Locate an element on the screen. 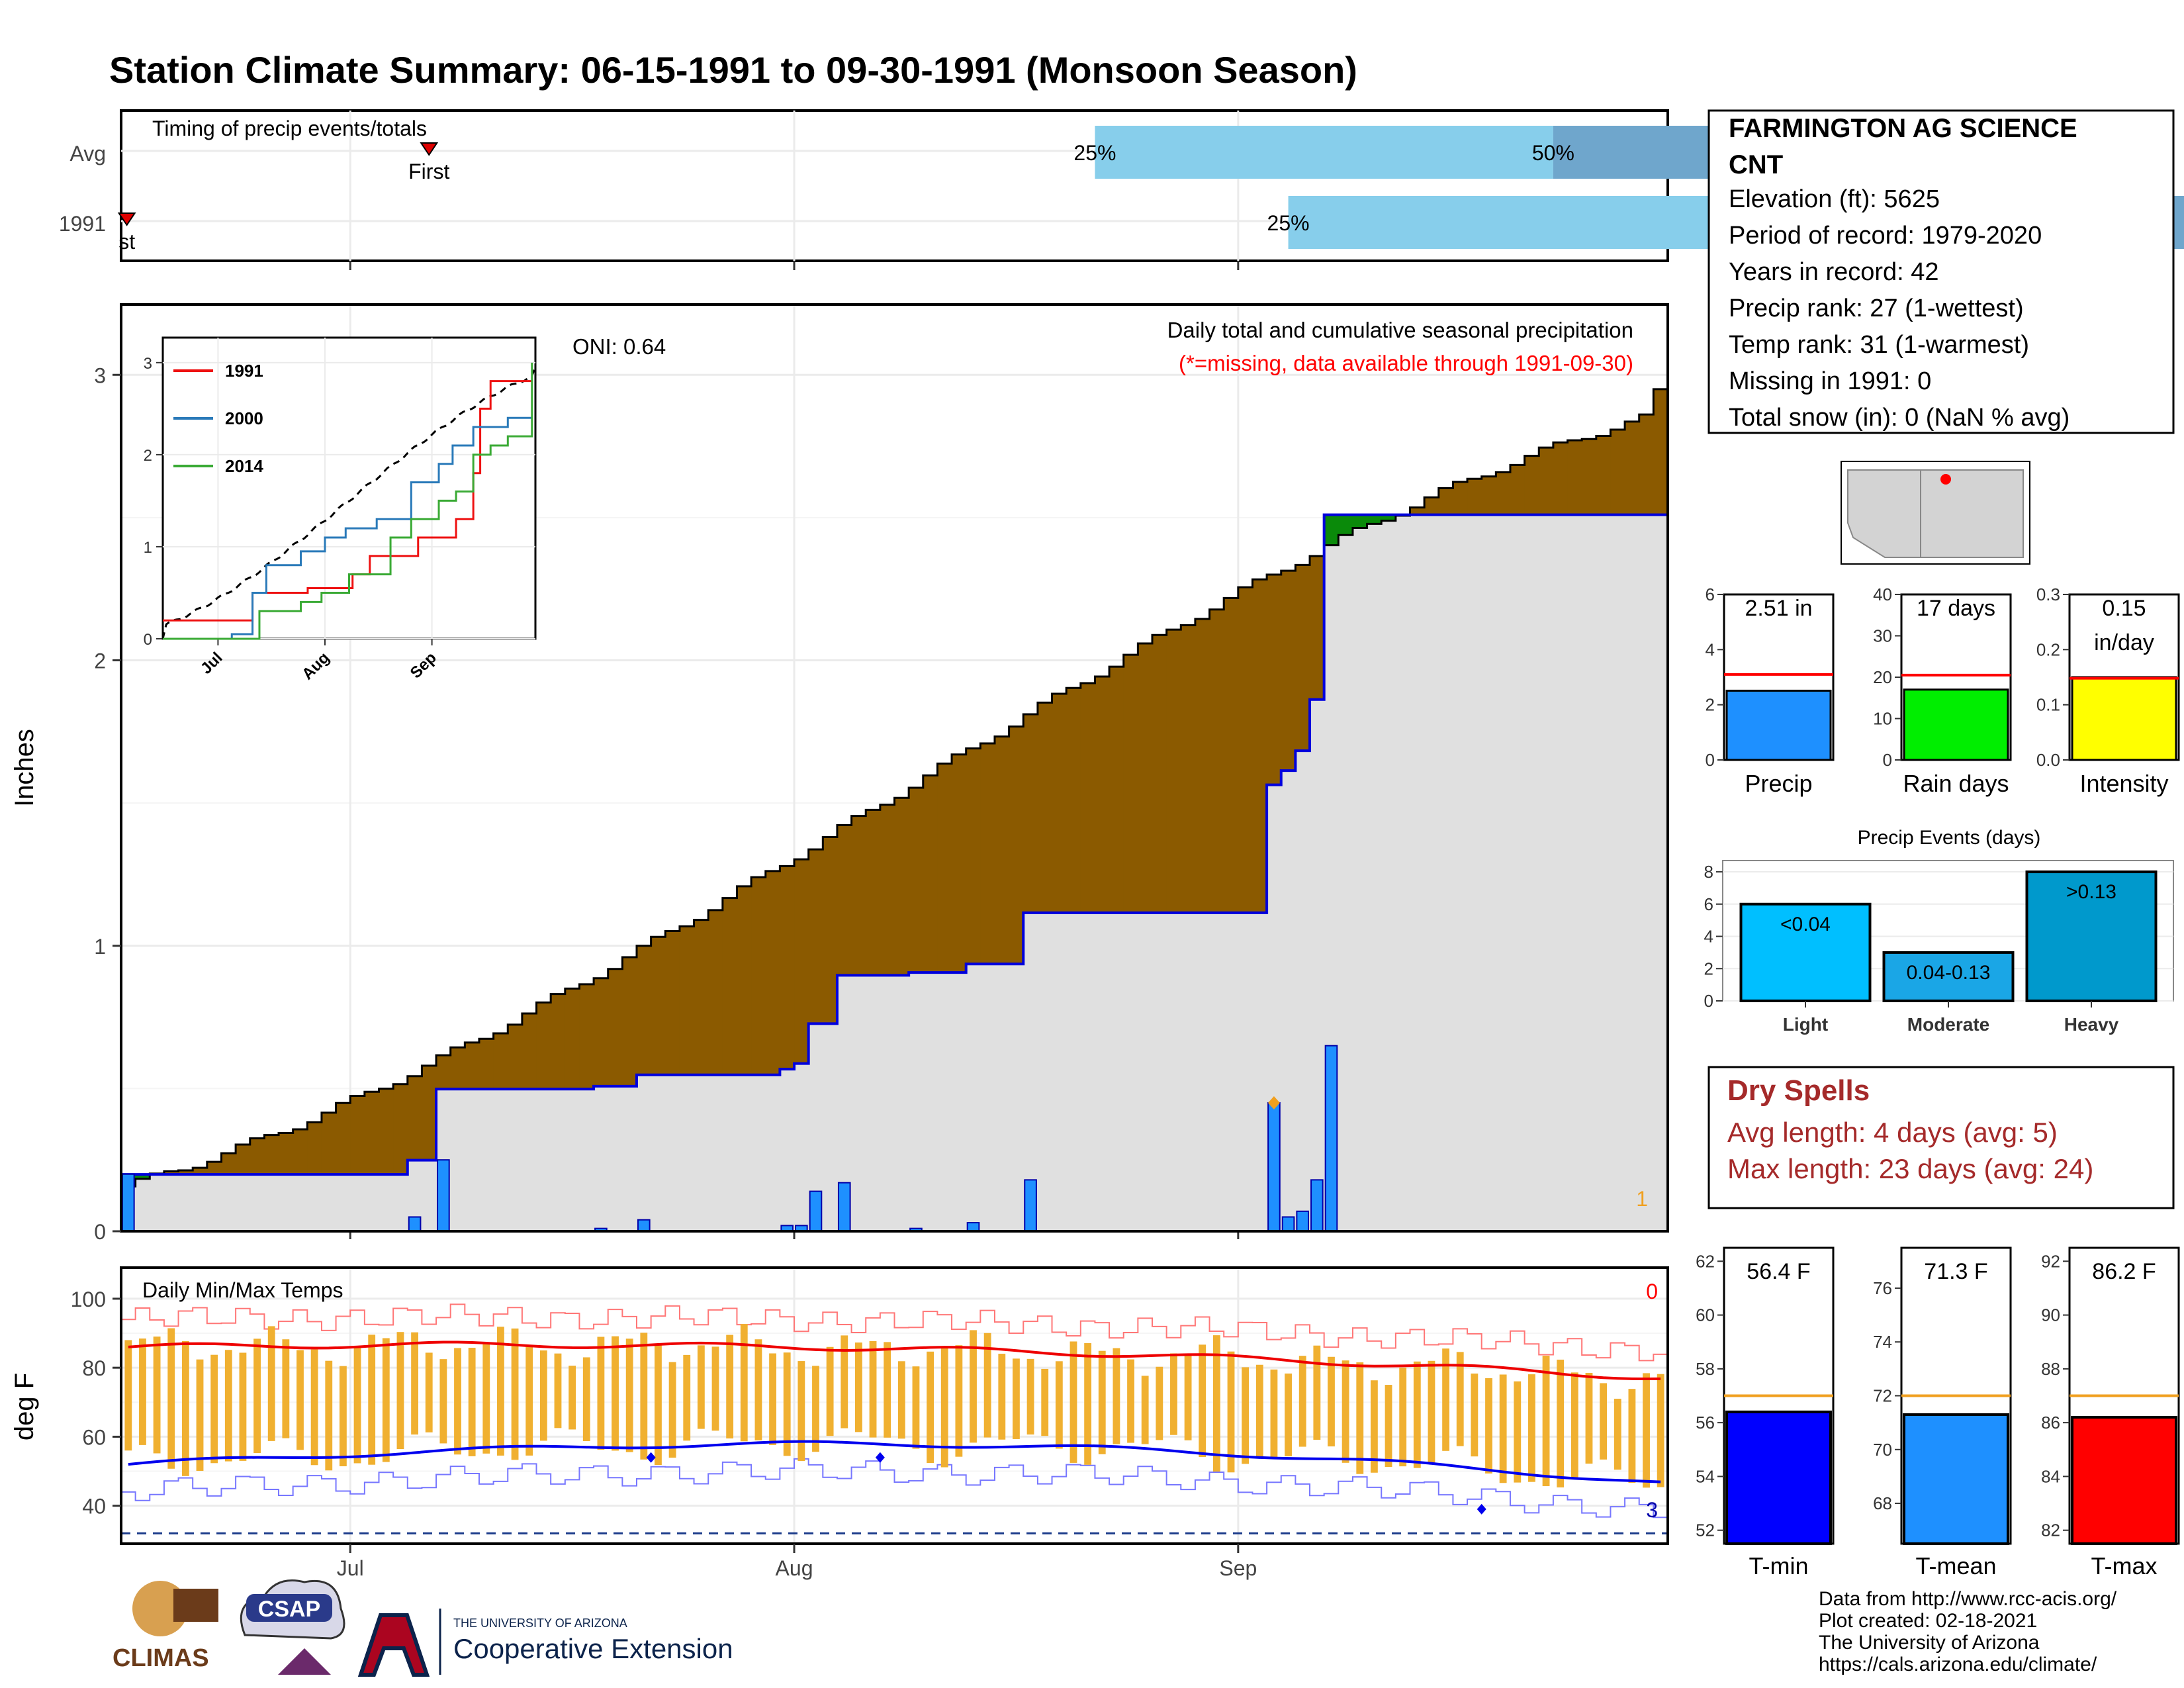  ua-logo-small: THE UNIVERSITY OF ARIZONA is located at coordinates (540, 1623).